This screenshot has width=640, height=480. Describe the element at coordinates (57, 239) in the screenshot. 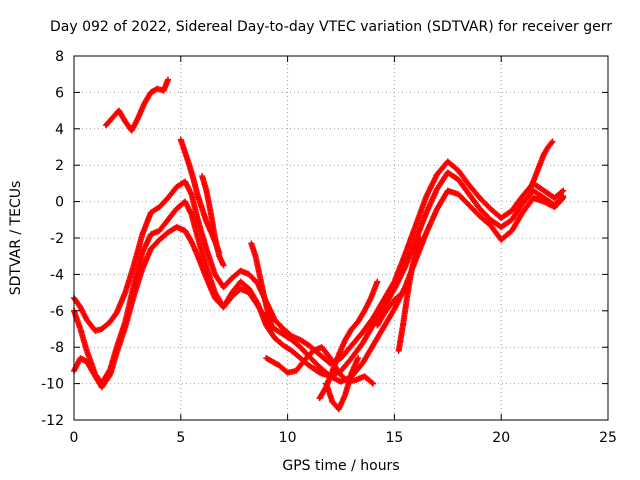

I see `y-tick-label: -2` at that location.